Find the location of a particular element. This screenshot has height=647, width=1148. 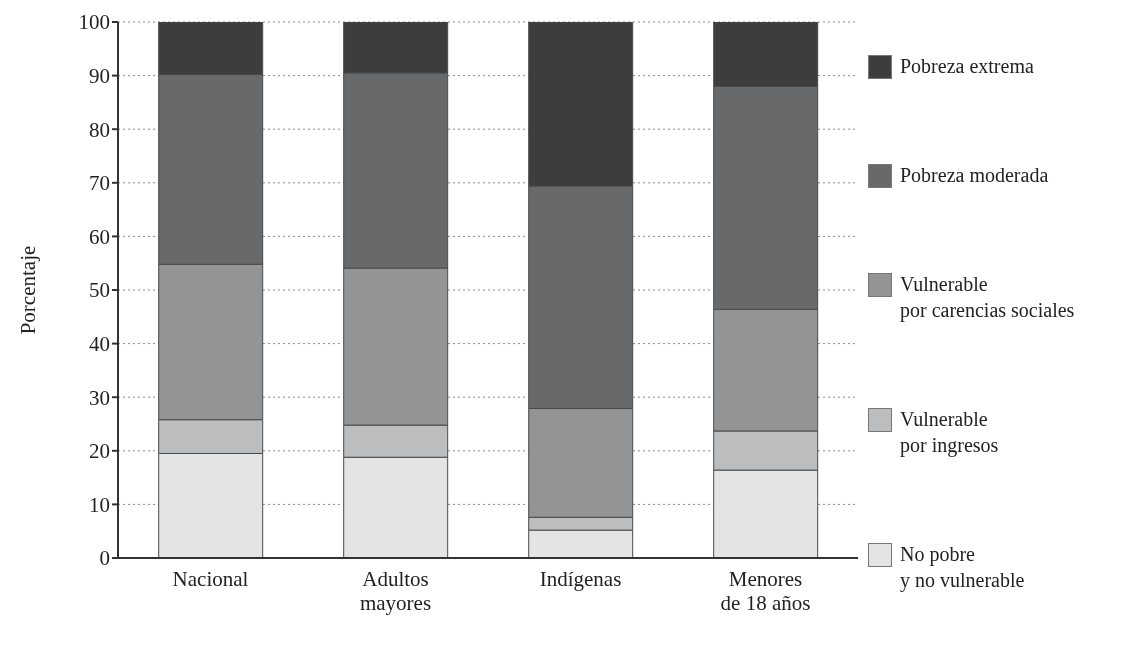

legend-label: Pobreza extrema is located at coordinates (967, 66).